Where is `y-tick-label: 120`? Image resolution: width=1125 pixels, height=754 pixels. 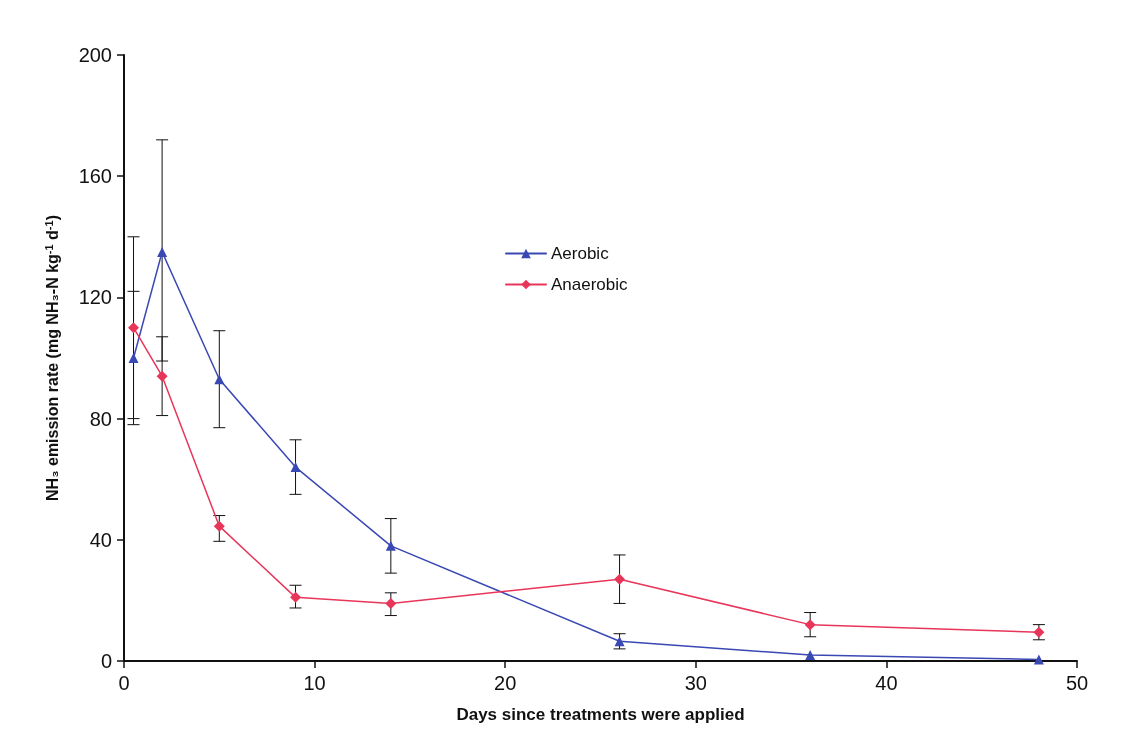 y-tick-label: 120 is located at coordinates (95, 297).